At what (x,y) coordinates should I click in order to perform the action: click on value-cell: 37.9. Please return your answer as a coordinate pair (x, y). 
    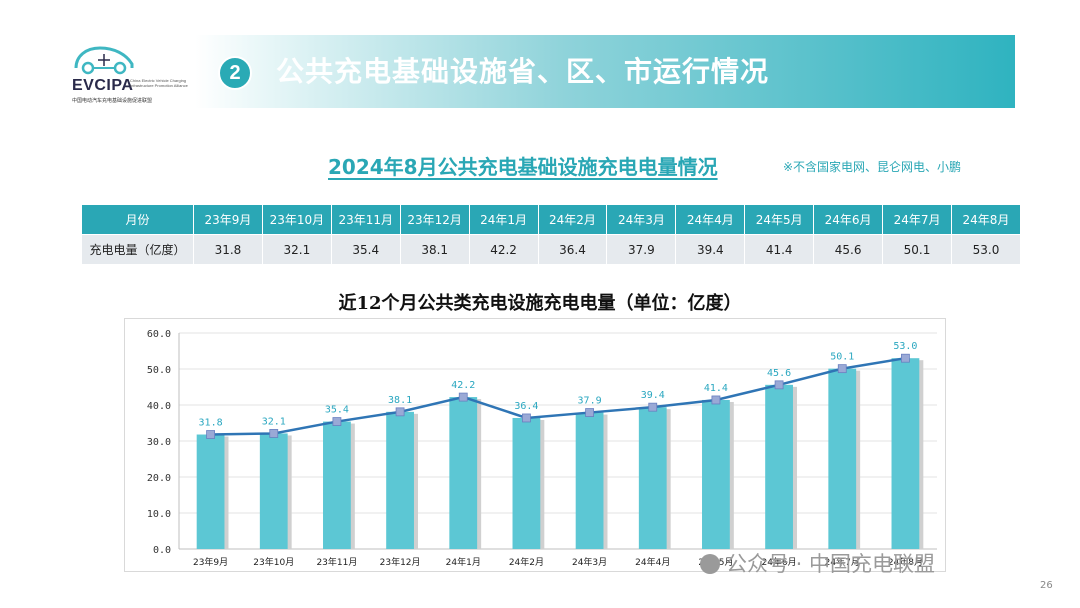
    Looking at the image, I should click on (641, 249).